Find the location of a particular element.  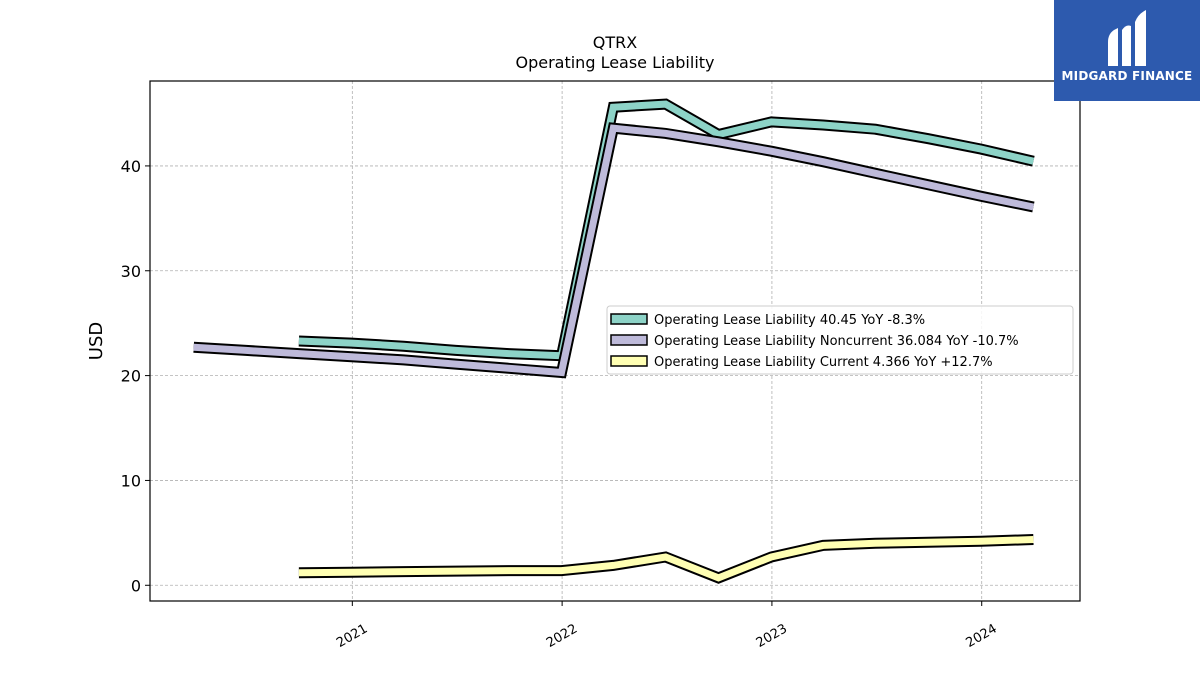

x-tick-label: 2022 is located at coordinates (562, 636).